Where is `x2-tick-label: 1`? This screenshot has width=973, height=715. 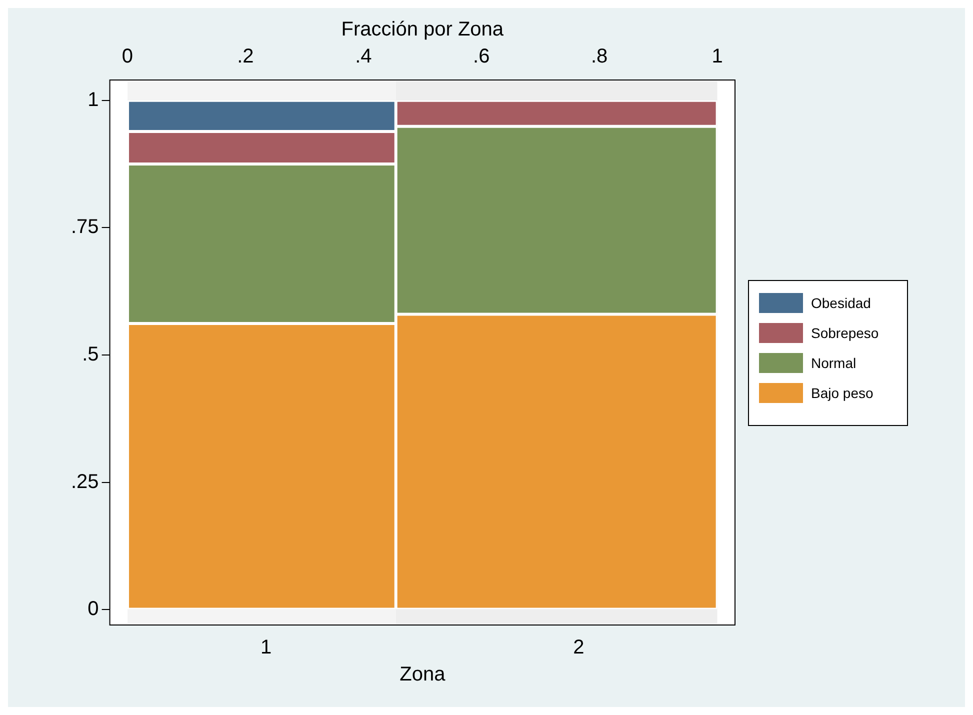
x2-tick-label: 1 is located at coordinates (717, 57).